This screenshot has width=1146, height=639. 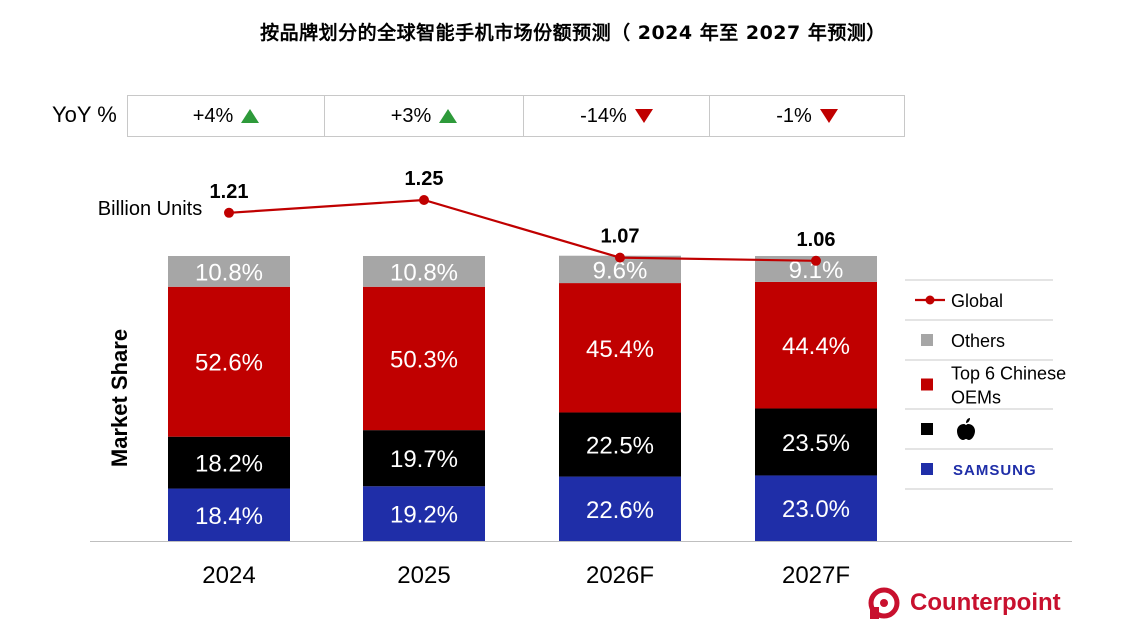 What do you see at coordinates (620, 575) in the screenshot?
I see `x-tick-label: 2026F` at bounding box center [620, 575].